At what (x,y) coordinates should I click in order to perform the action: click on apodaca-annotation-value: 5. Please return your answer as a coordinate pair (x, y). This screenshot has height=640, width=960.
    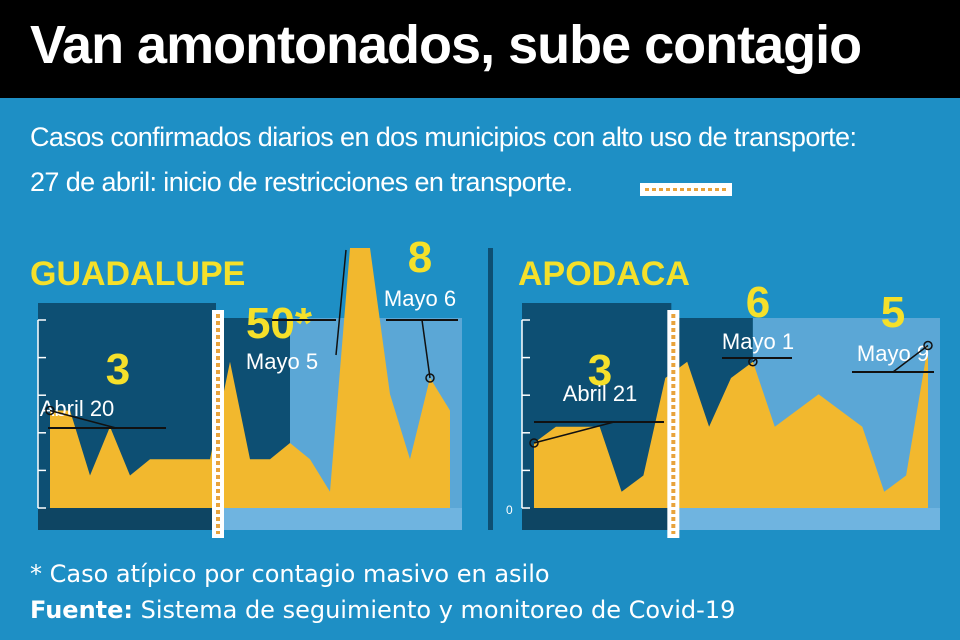
    Looking at the image, I should click on (893, 312).